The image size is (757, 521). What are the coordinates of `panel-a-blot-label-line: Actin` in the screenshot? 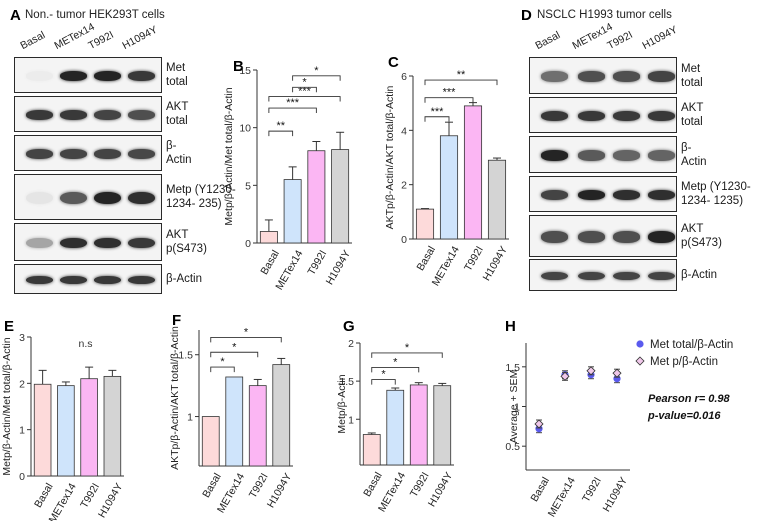 It's located at (179, 160).